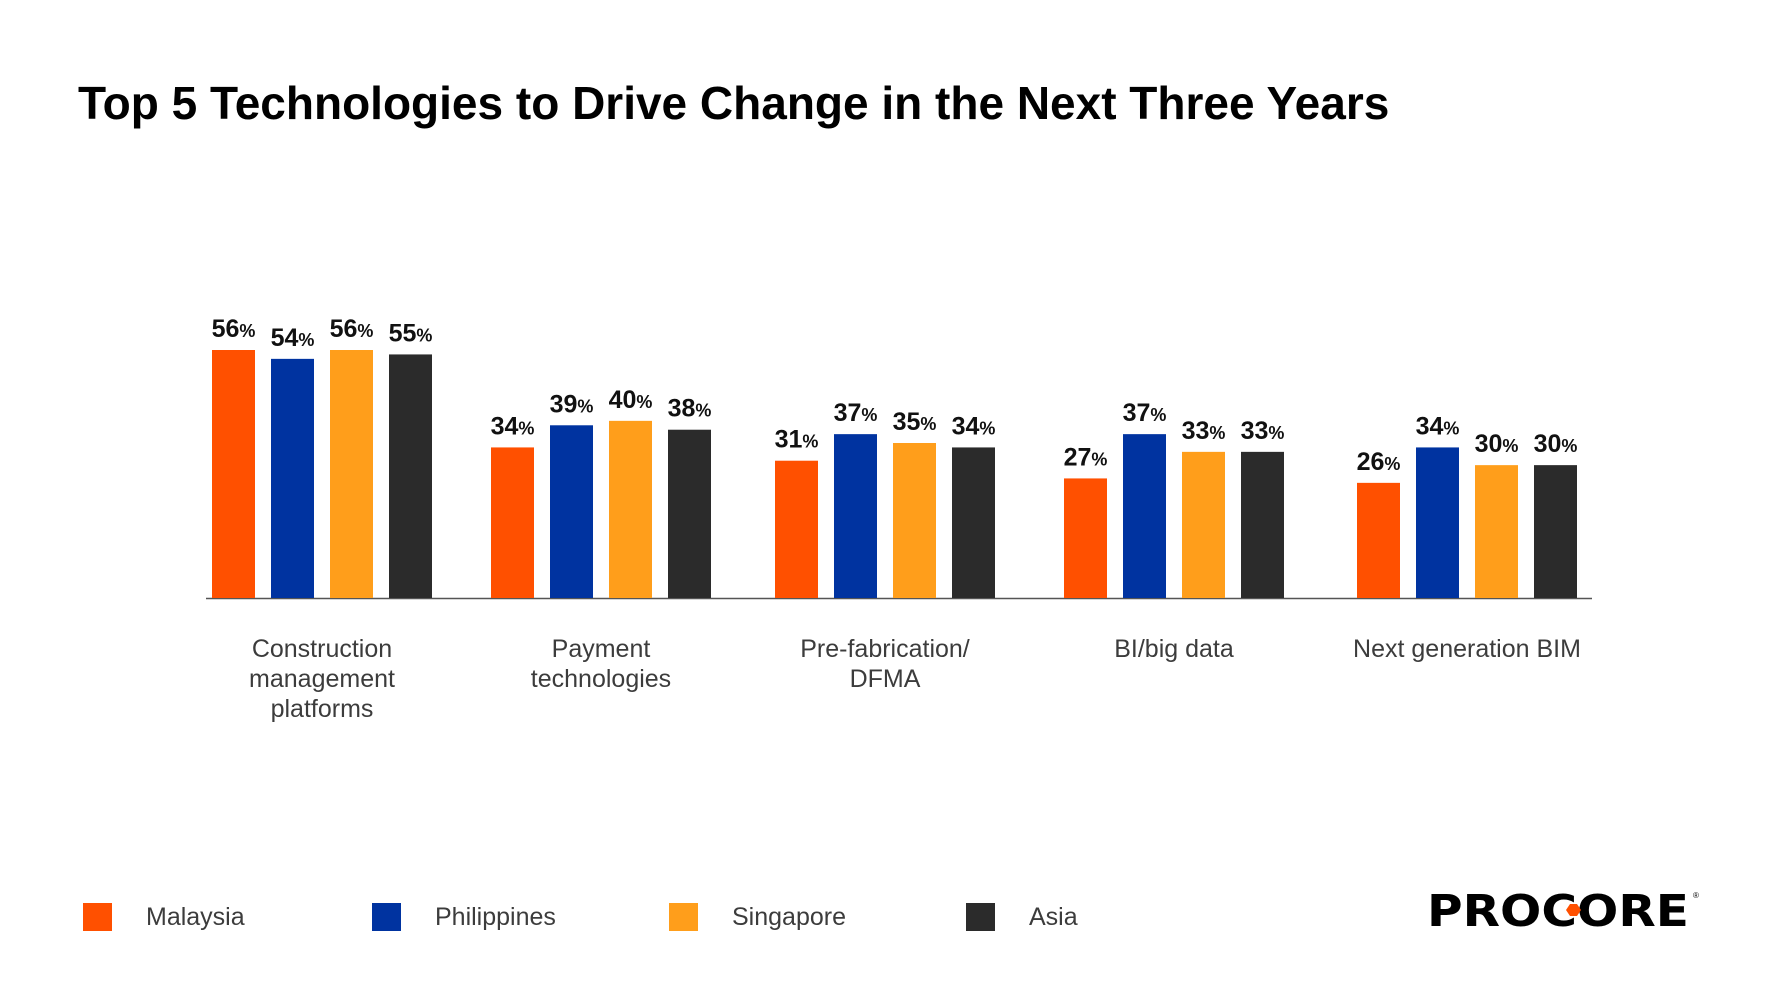 Image resolution: width=1790 pixels, height=1007 pixels. Describe the element at coordinates (631, 400) in the screenshot. I see `data-label: 40%` at that location.